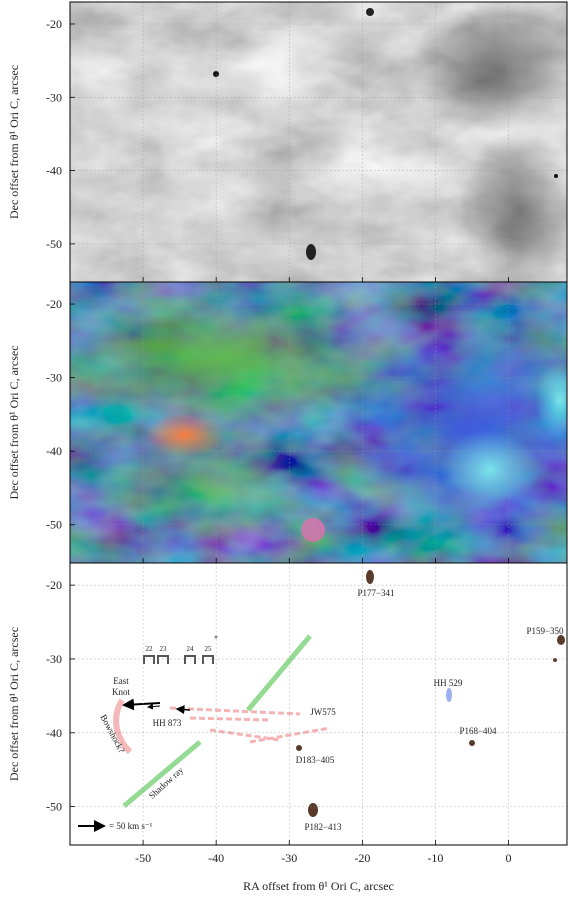  I want to click on x-tick-label: -10, so click(435, 858).